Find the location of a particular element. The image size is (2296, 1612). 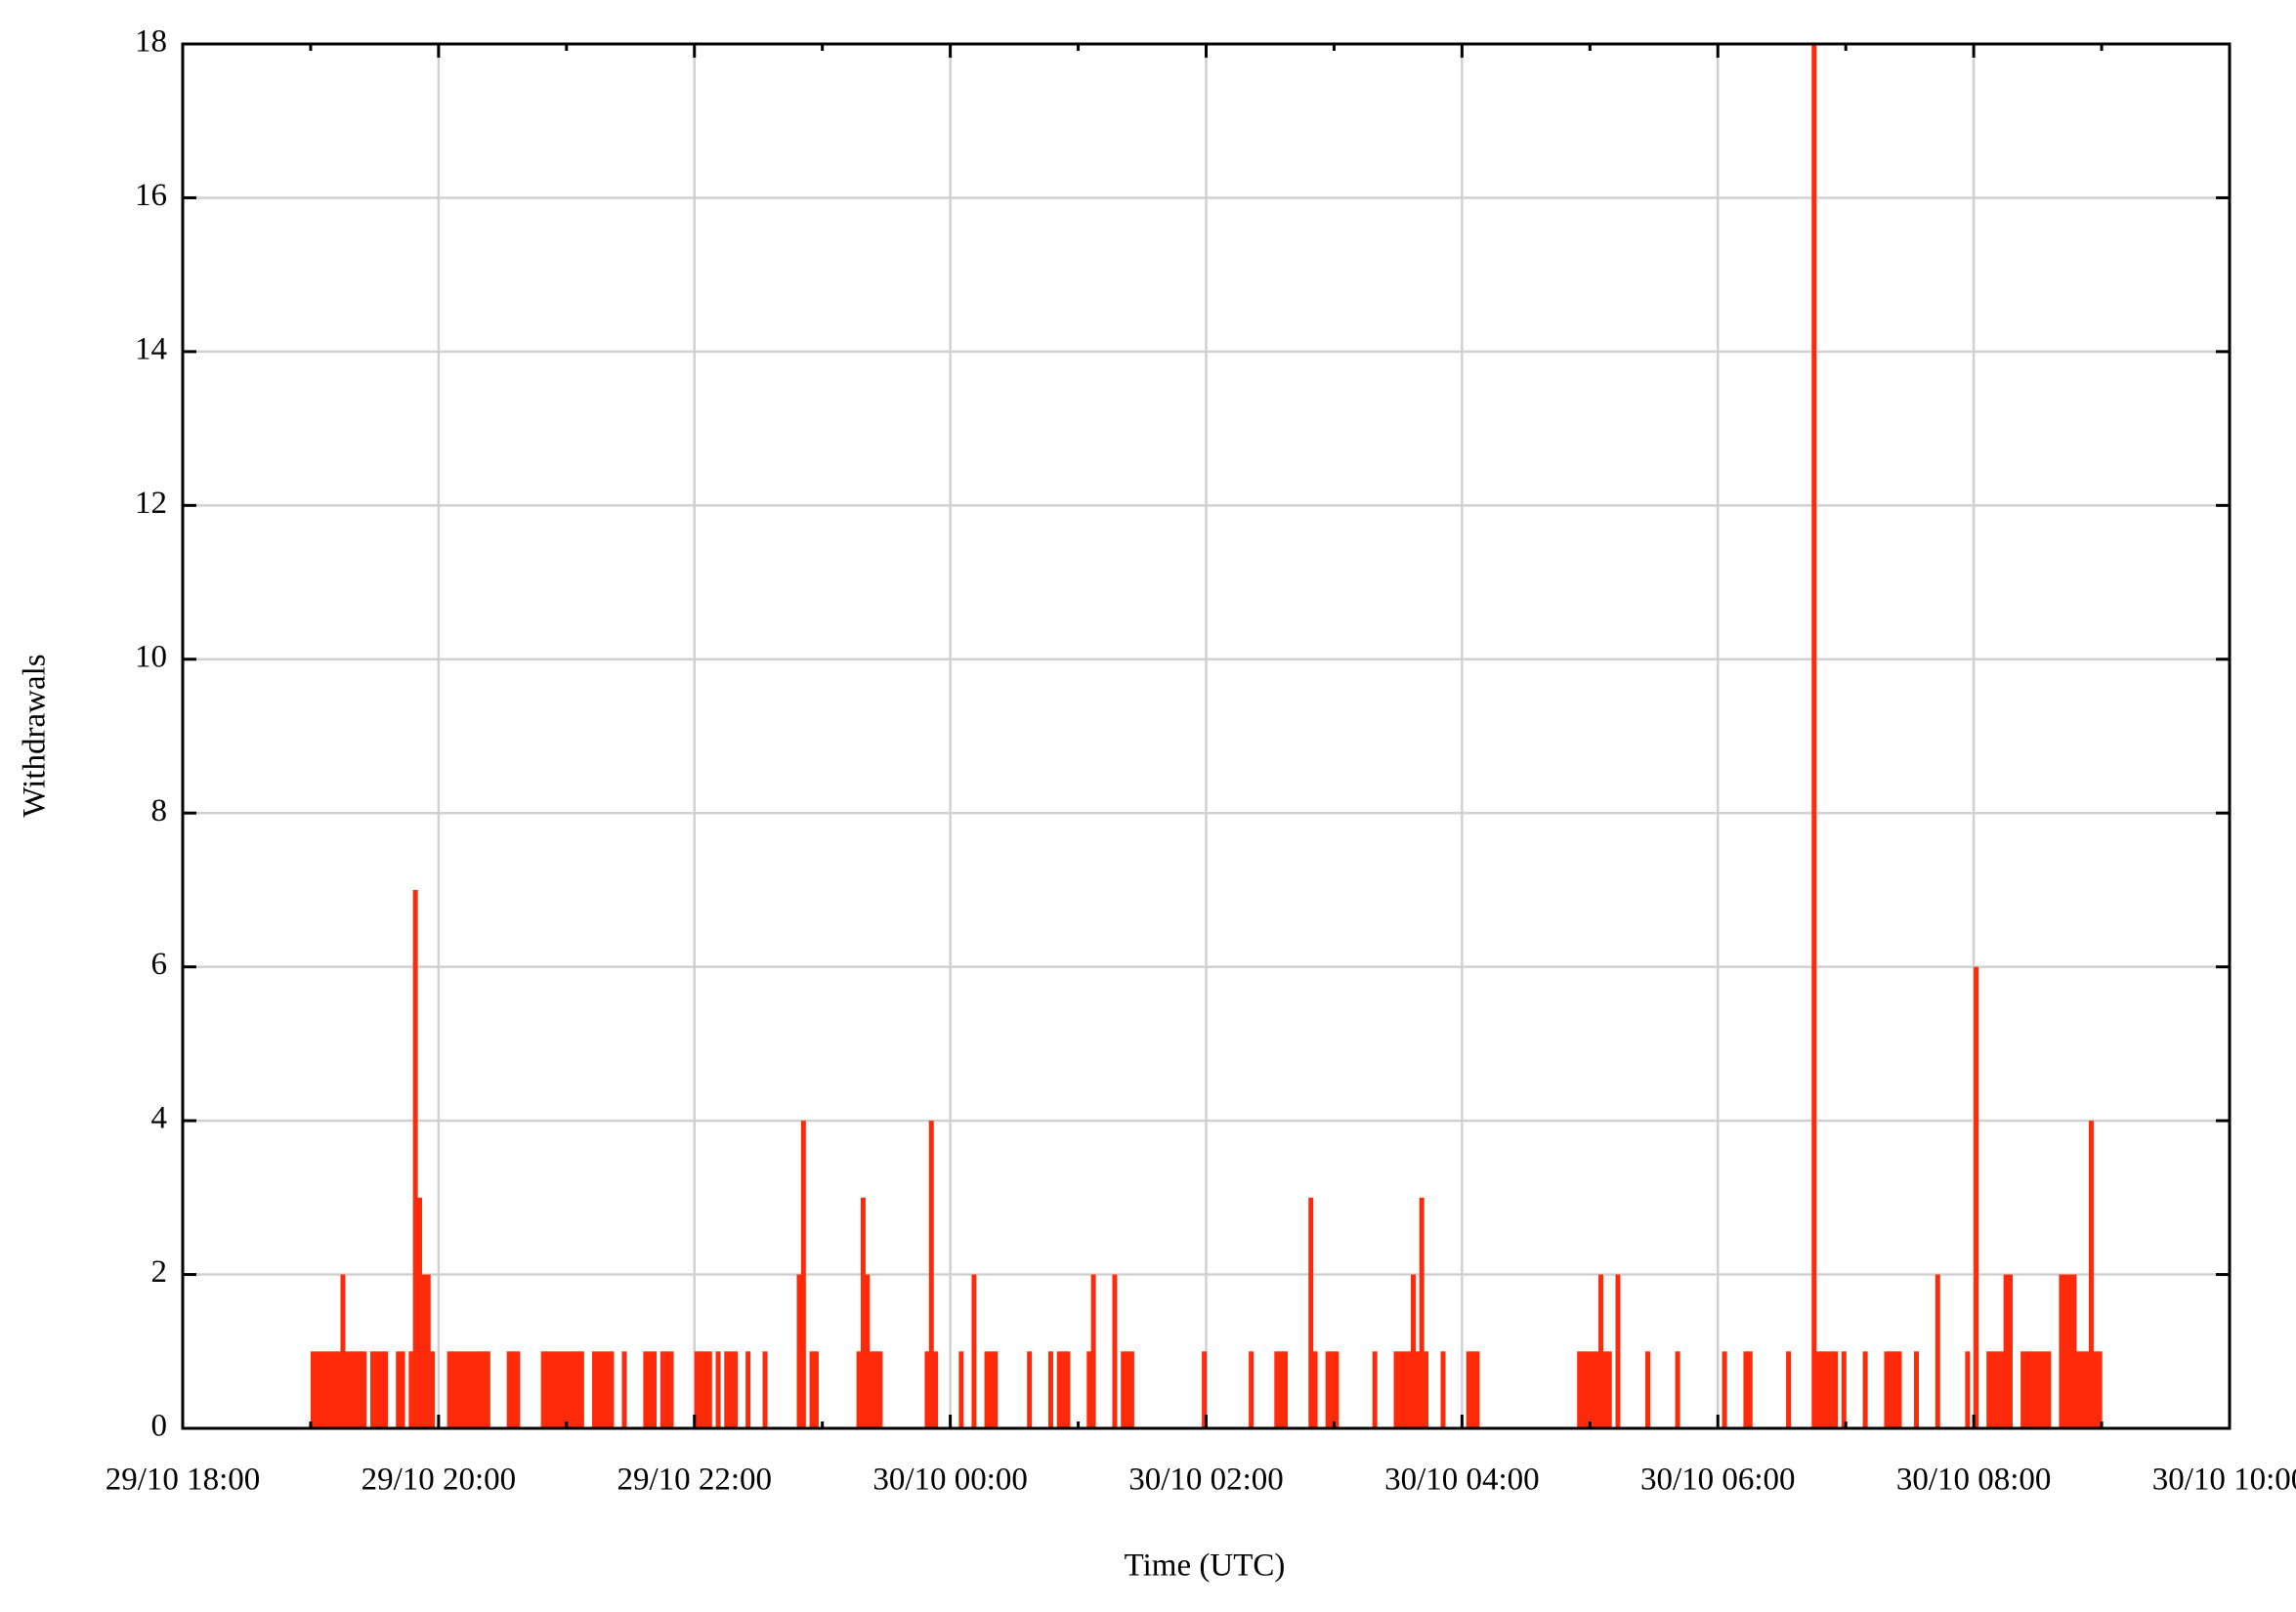

y-tick-label: 4 is located at coordinates (160, 1118).